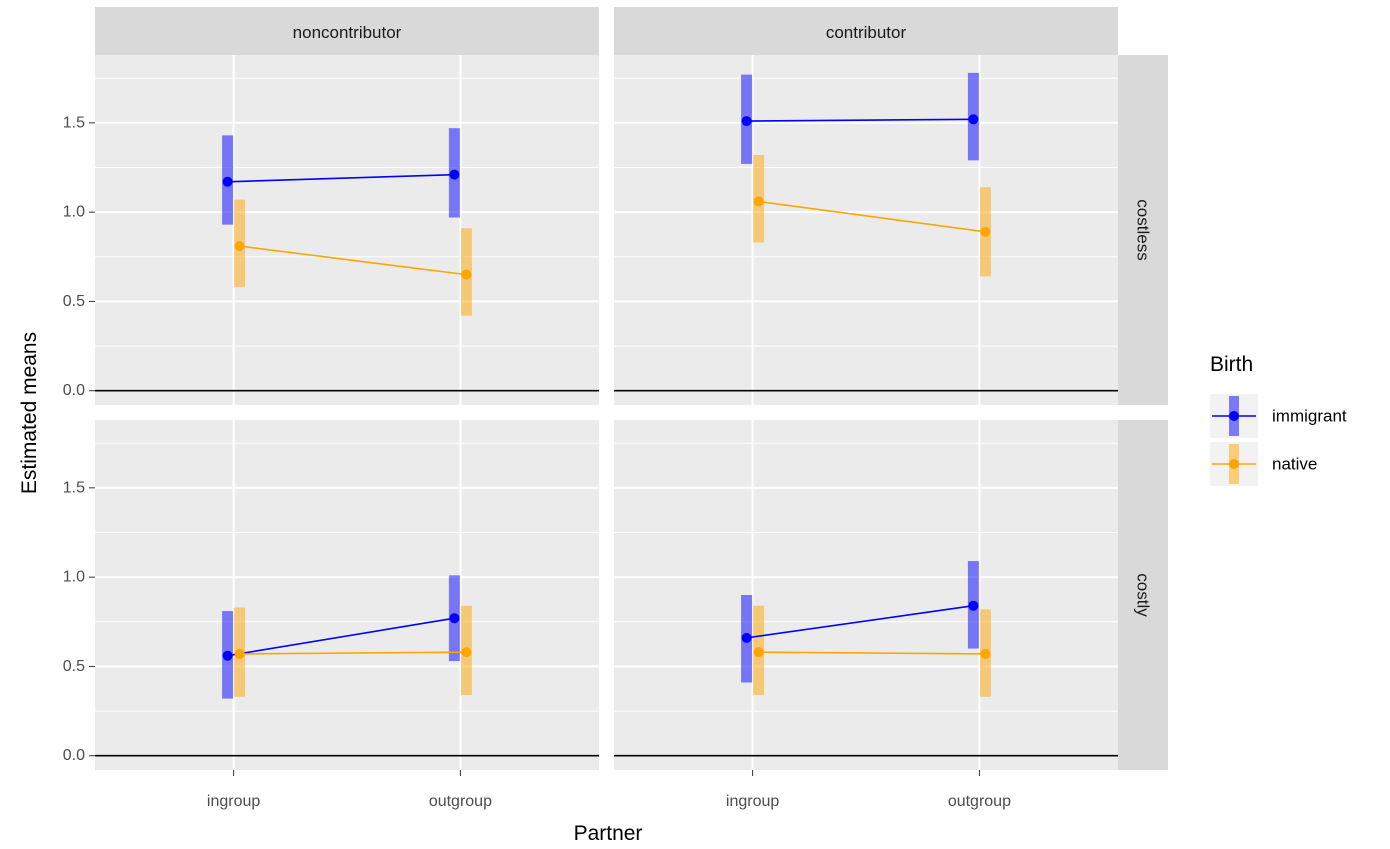  Describe the element at coordinates (29, 413) in the screenshot. I see `y-axis-title: Estimated means` at that location.